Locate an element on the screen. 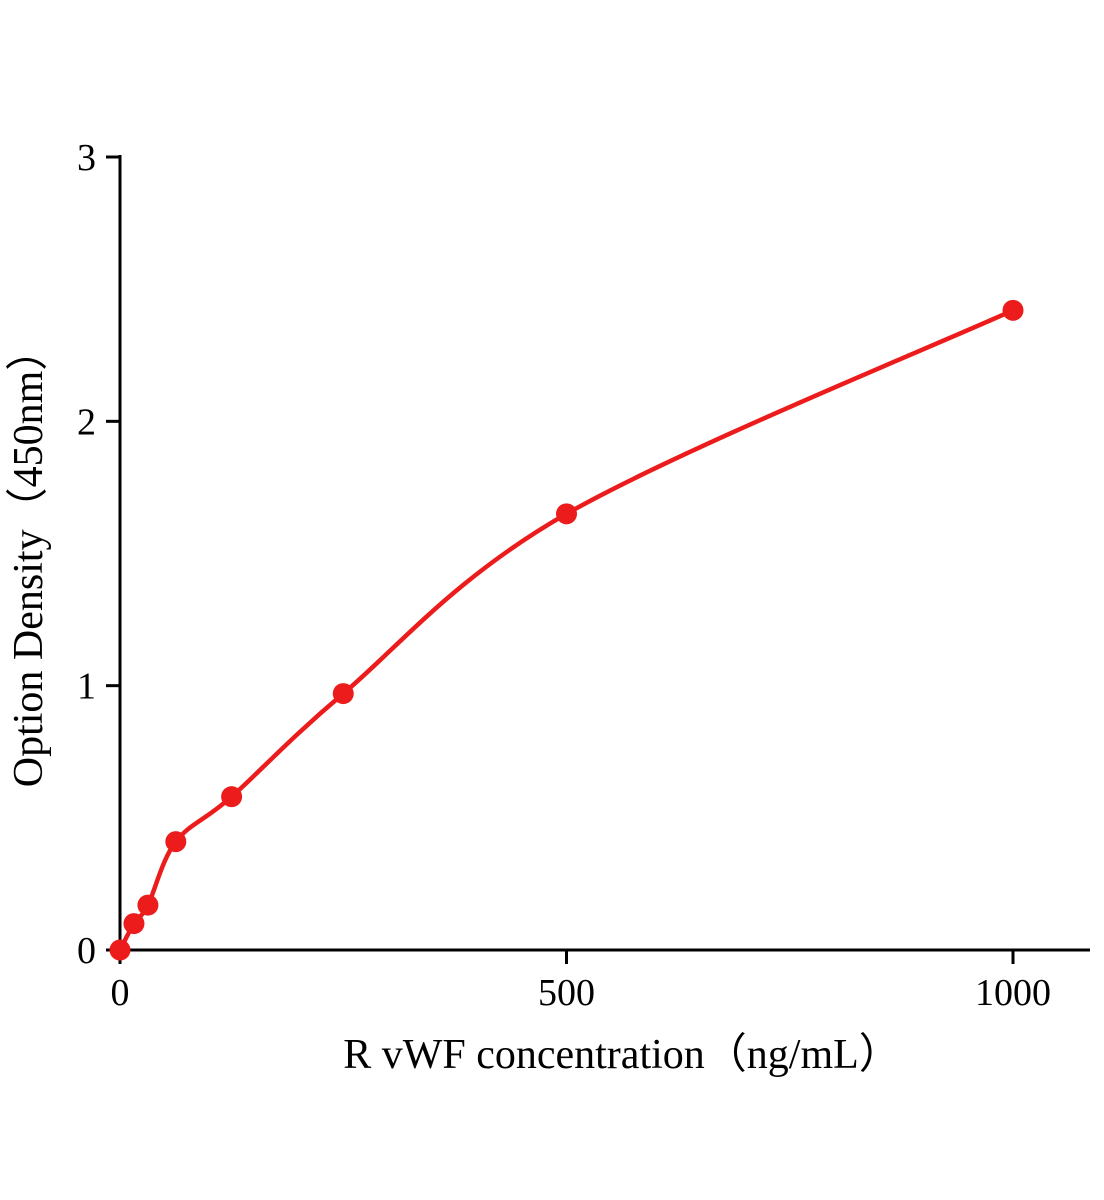 This screenshot has height=1200, width=1104. y-tick-label: 1 is located at coordinates (86, 687).